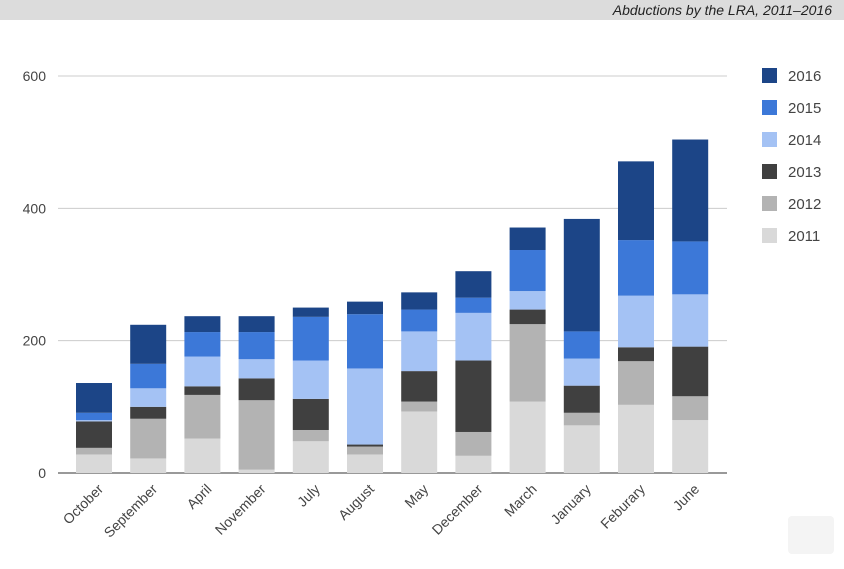 Image resolution: width=844 pixels, height=569 pixels. I want to click on legend-label: 2011, so click(804, 236).